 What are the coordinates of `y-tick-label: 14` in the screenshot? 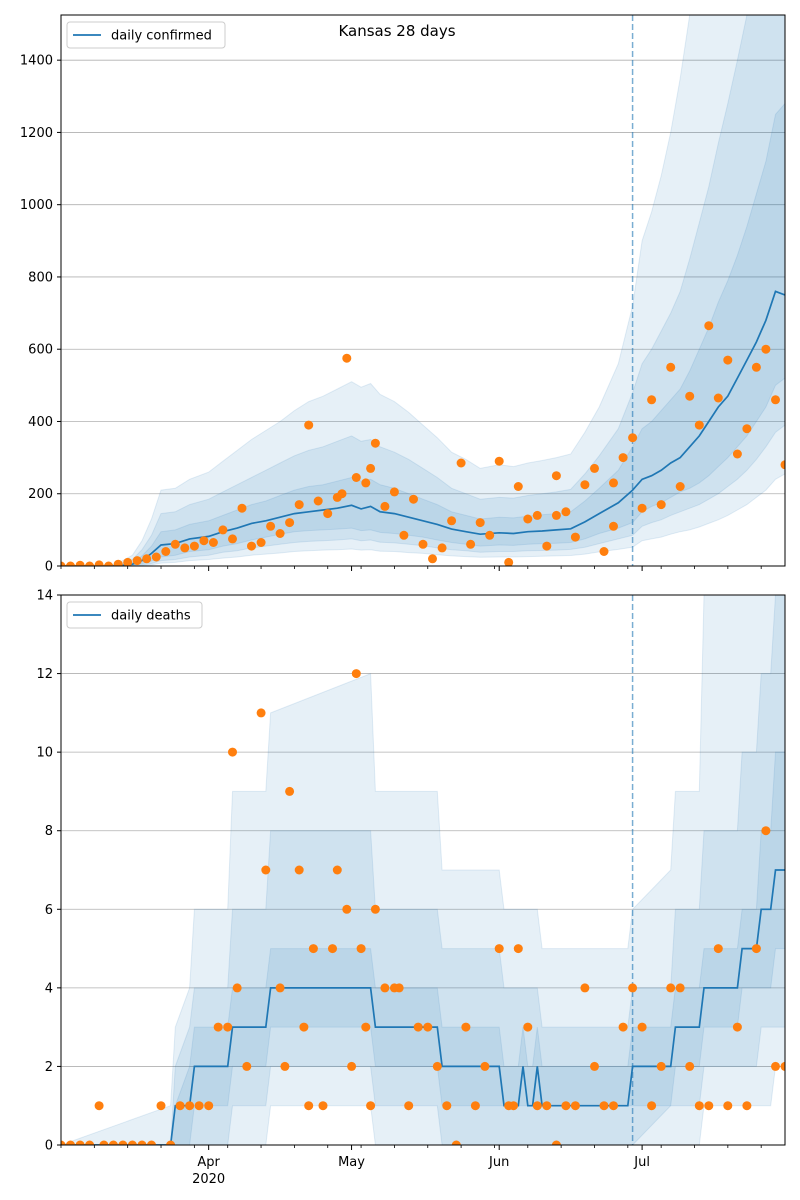 It's located at (44, 596).